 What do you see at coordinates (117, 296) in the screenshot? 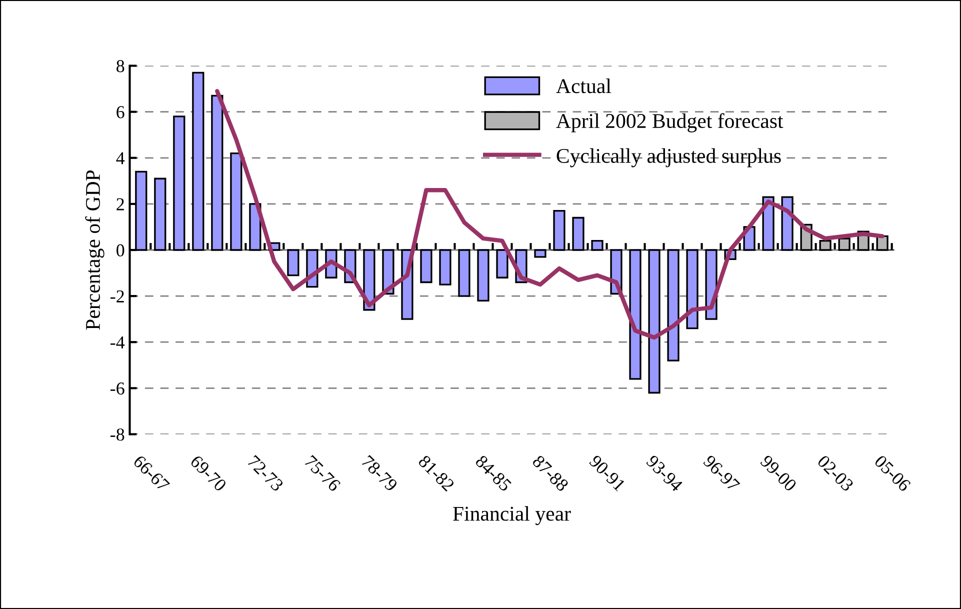
I see `y-tick-label: -2` at bounding box center [117, 296].